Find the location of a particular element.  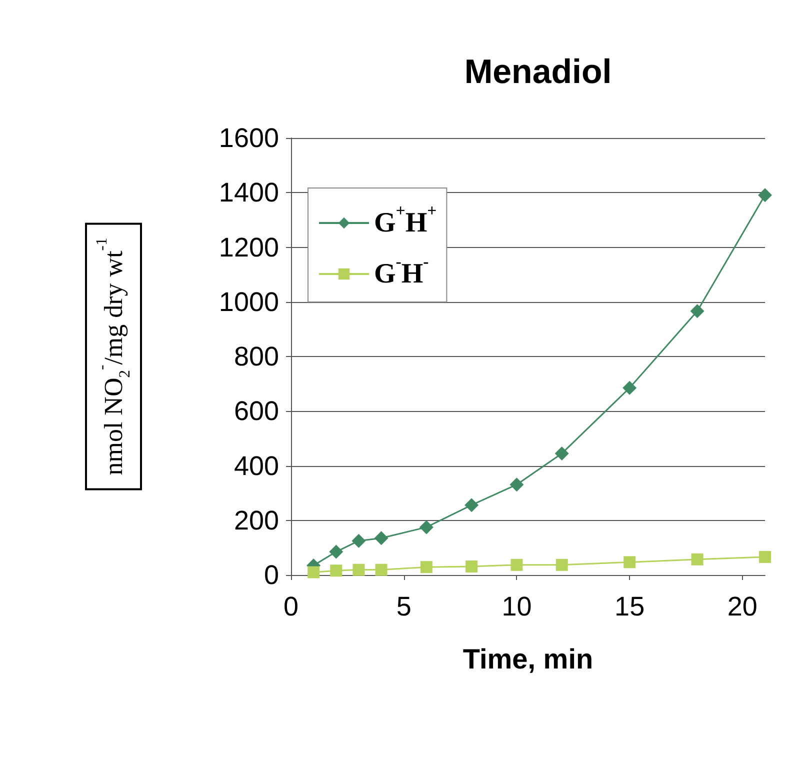

legend-label: G+H+ is located at coordinates (405, 219).